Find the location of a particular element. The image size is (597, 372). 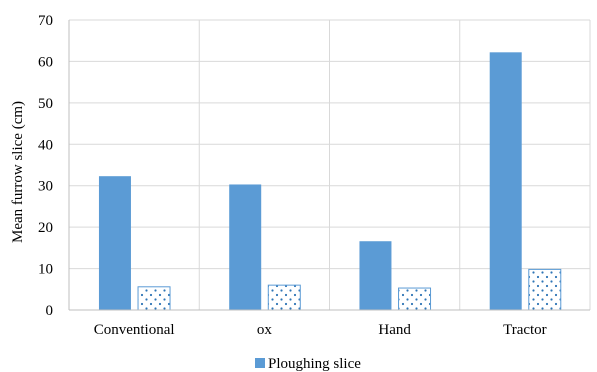

y-tick-label: 30 is located at coordinates (45, 187).